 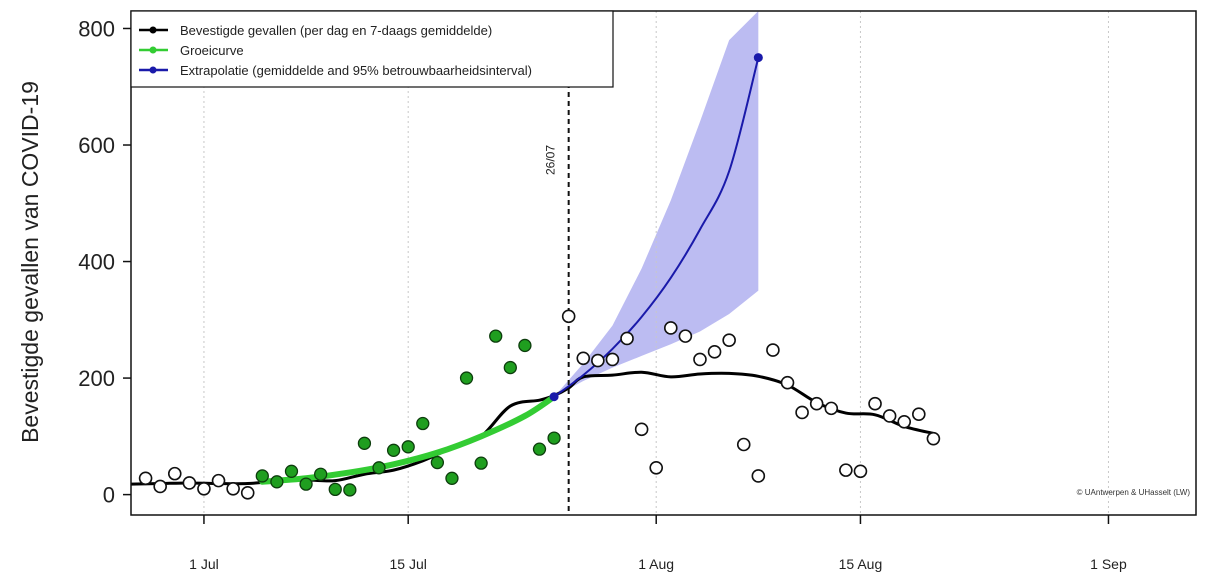 I want to click on confidence-band-layer, so click(x=656, y=204).